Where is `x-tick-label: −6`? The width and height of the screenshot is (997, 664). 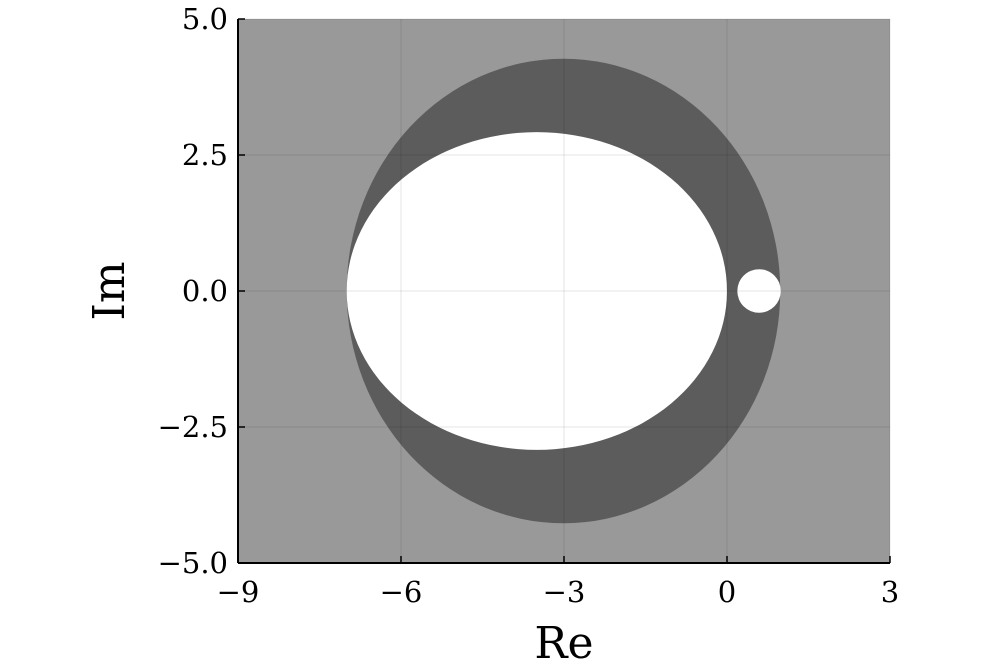 x-tick-label: −6 is located at coordinates (401, 592).